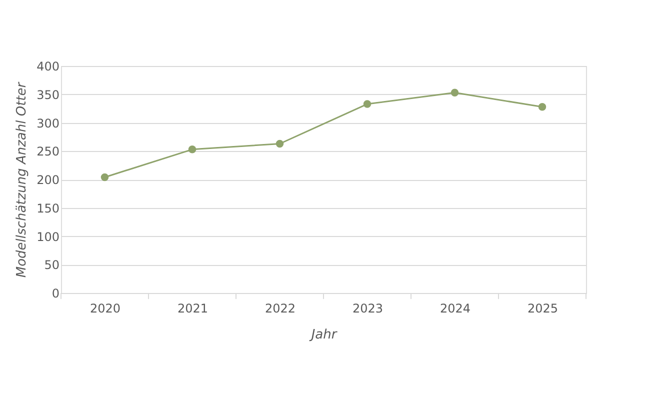 The image size is (664, 403). Describe the element at coordinates (323, 335) in the screenshot. I see `x-axis-title: Jahr` at that location.